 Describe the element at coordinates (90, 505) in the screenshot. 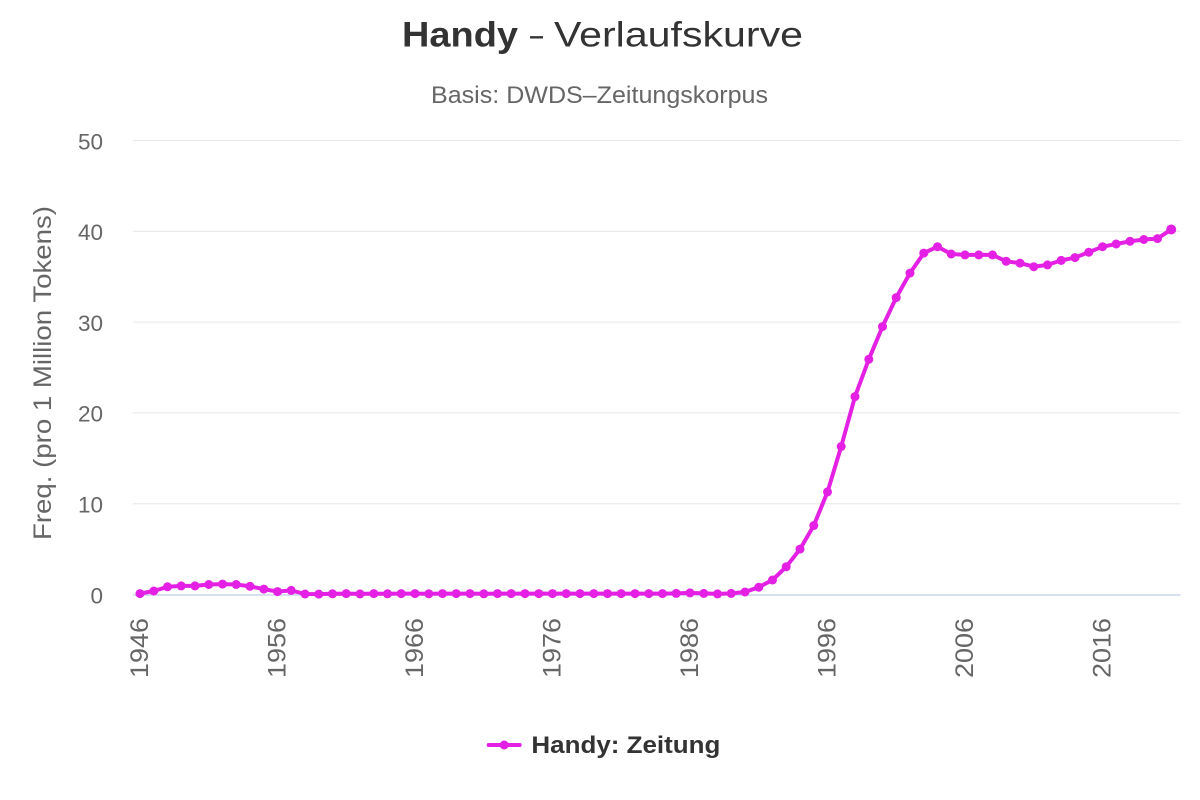

I see `svg-text: 10` at that location.